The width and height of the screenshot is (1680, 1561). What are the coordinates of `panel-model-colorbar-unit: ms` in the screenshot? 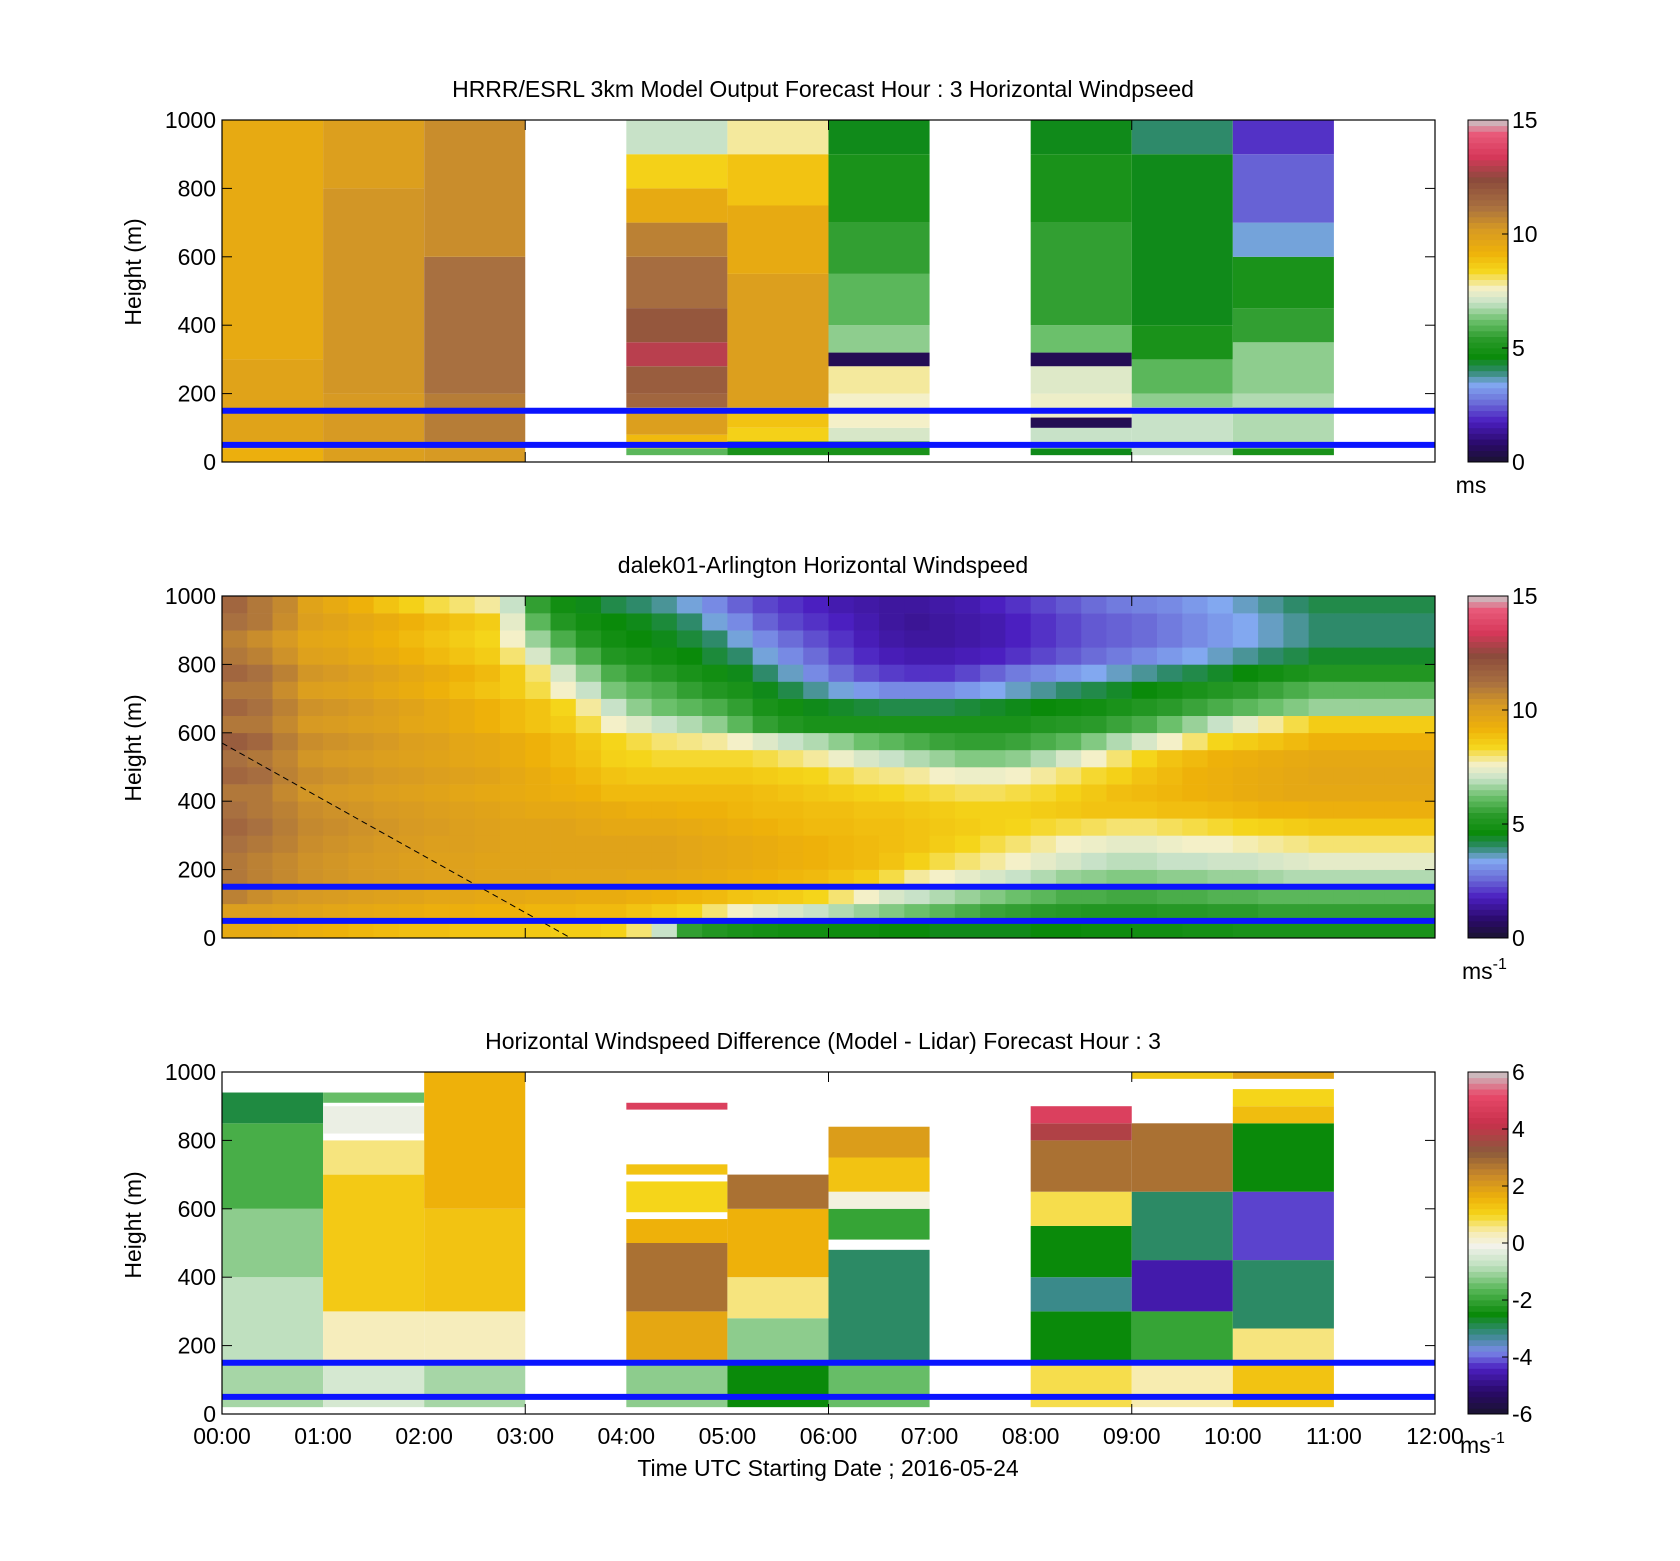 It's located at (1471, 485).